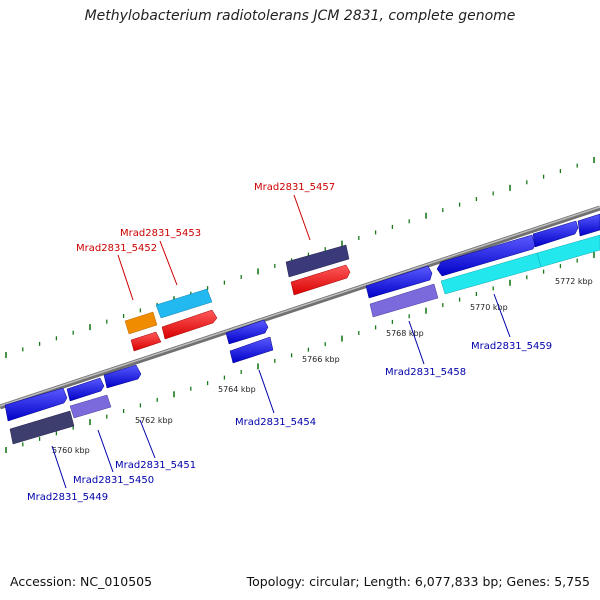 This screenshot has height=600, width=600. Describe the element at coordinates (574, 281) in the screenshot. I see `scale-label: 5772 kbp` at that location.